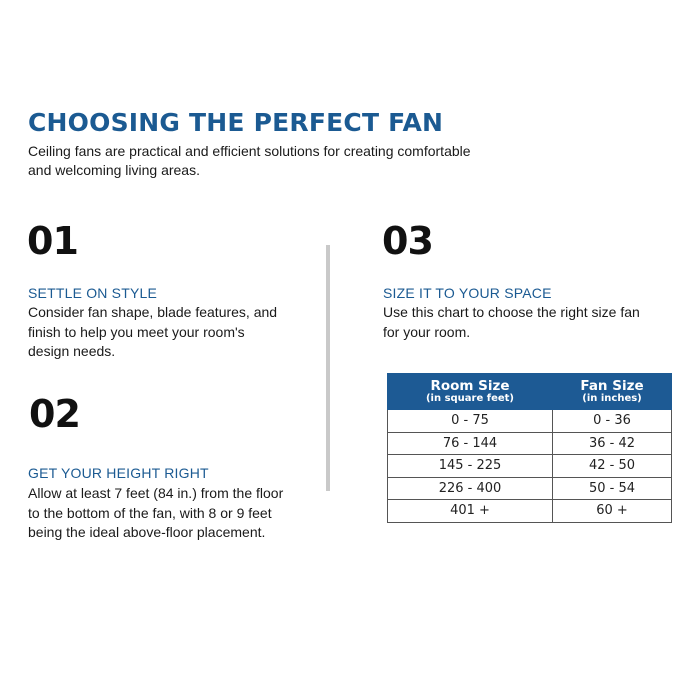  I want to click on step-number-03: 03, so click(408, 241).